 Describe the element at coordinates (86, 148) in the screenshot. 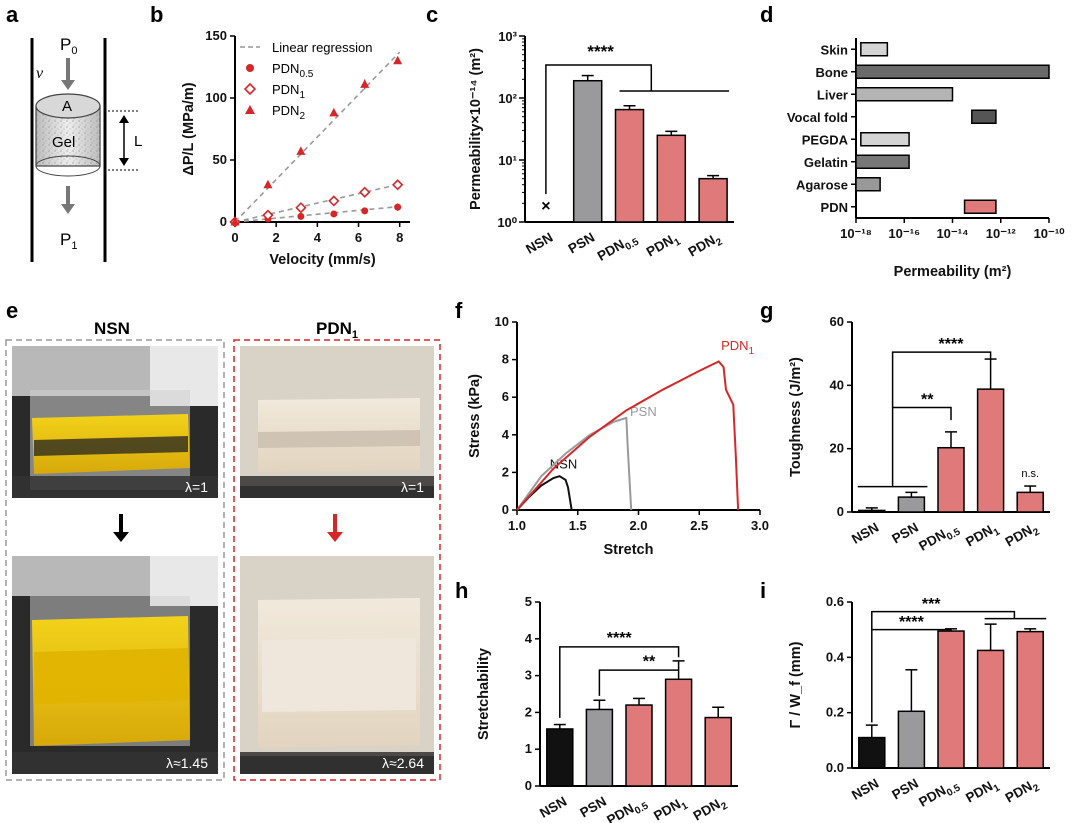

I see `schematic-a: P0 v A Gel L P1` at that location.